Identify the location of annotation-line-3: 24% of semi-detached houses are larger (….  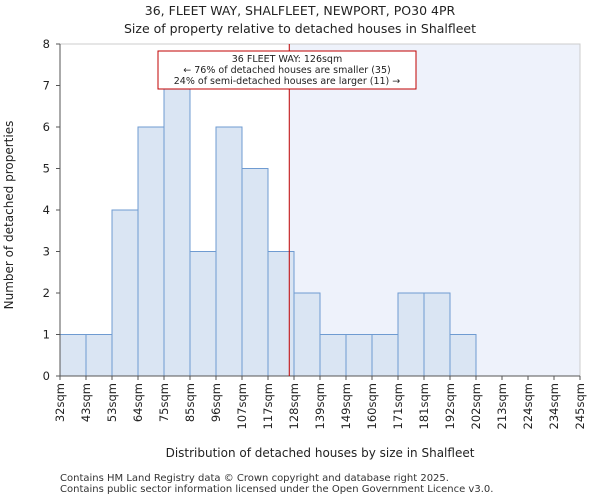
(287, 81).